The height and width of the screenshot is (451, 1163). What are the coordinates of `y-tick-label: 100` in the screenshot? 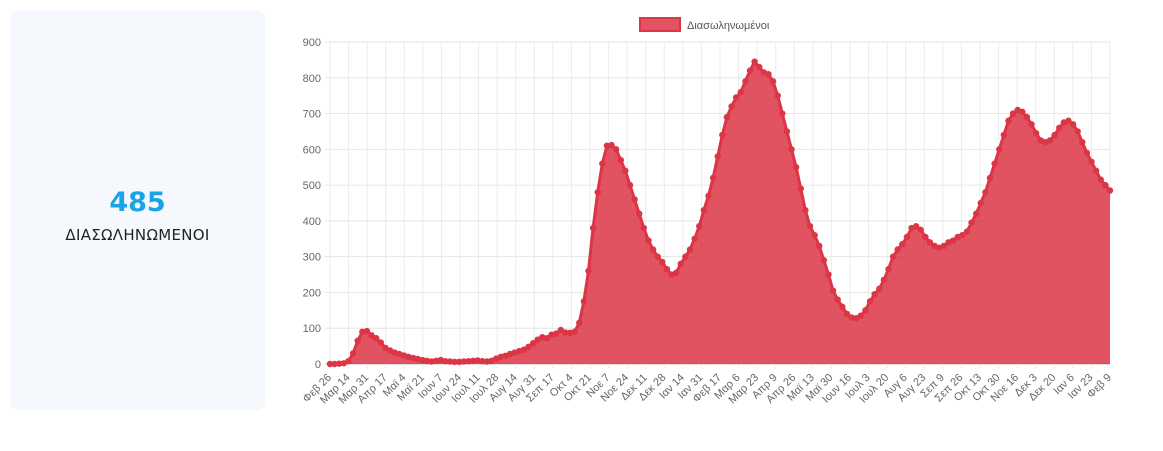 It's located at (312, 329).